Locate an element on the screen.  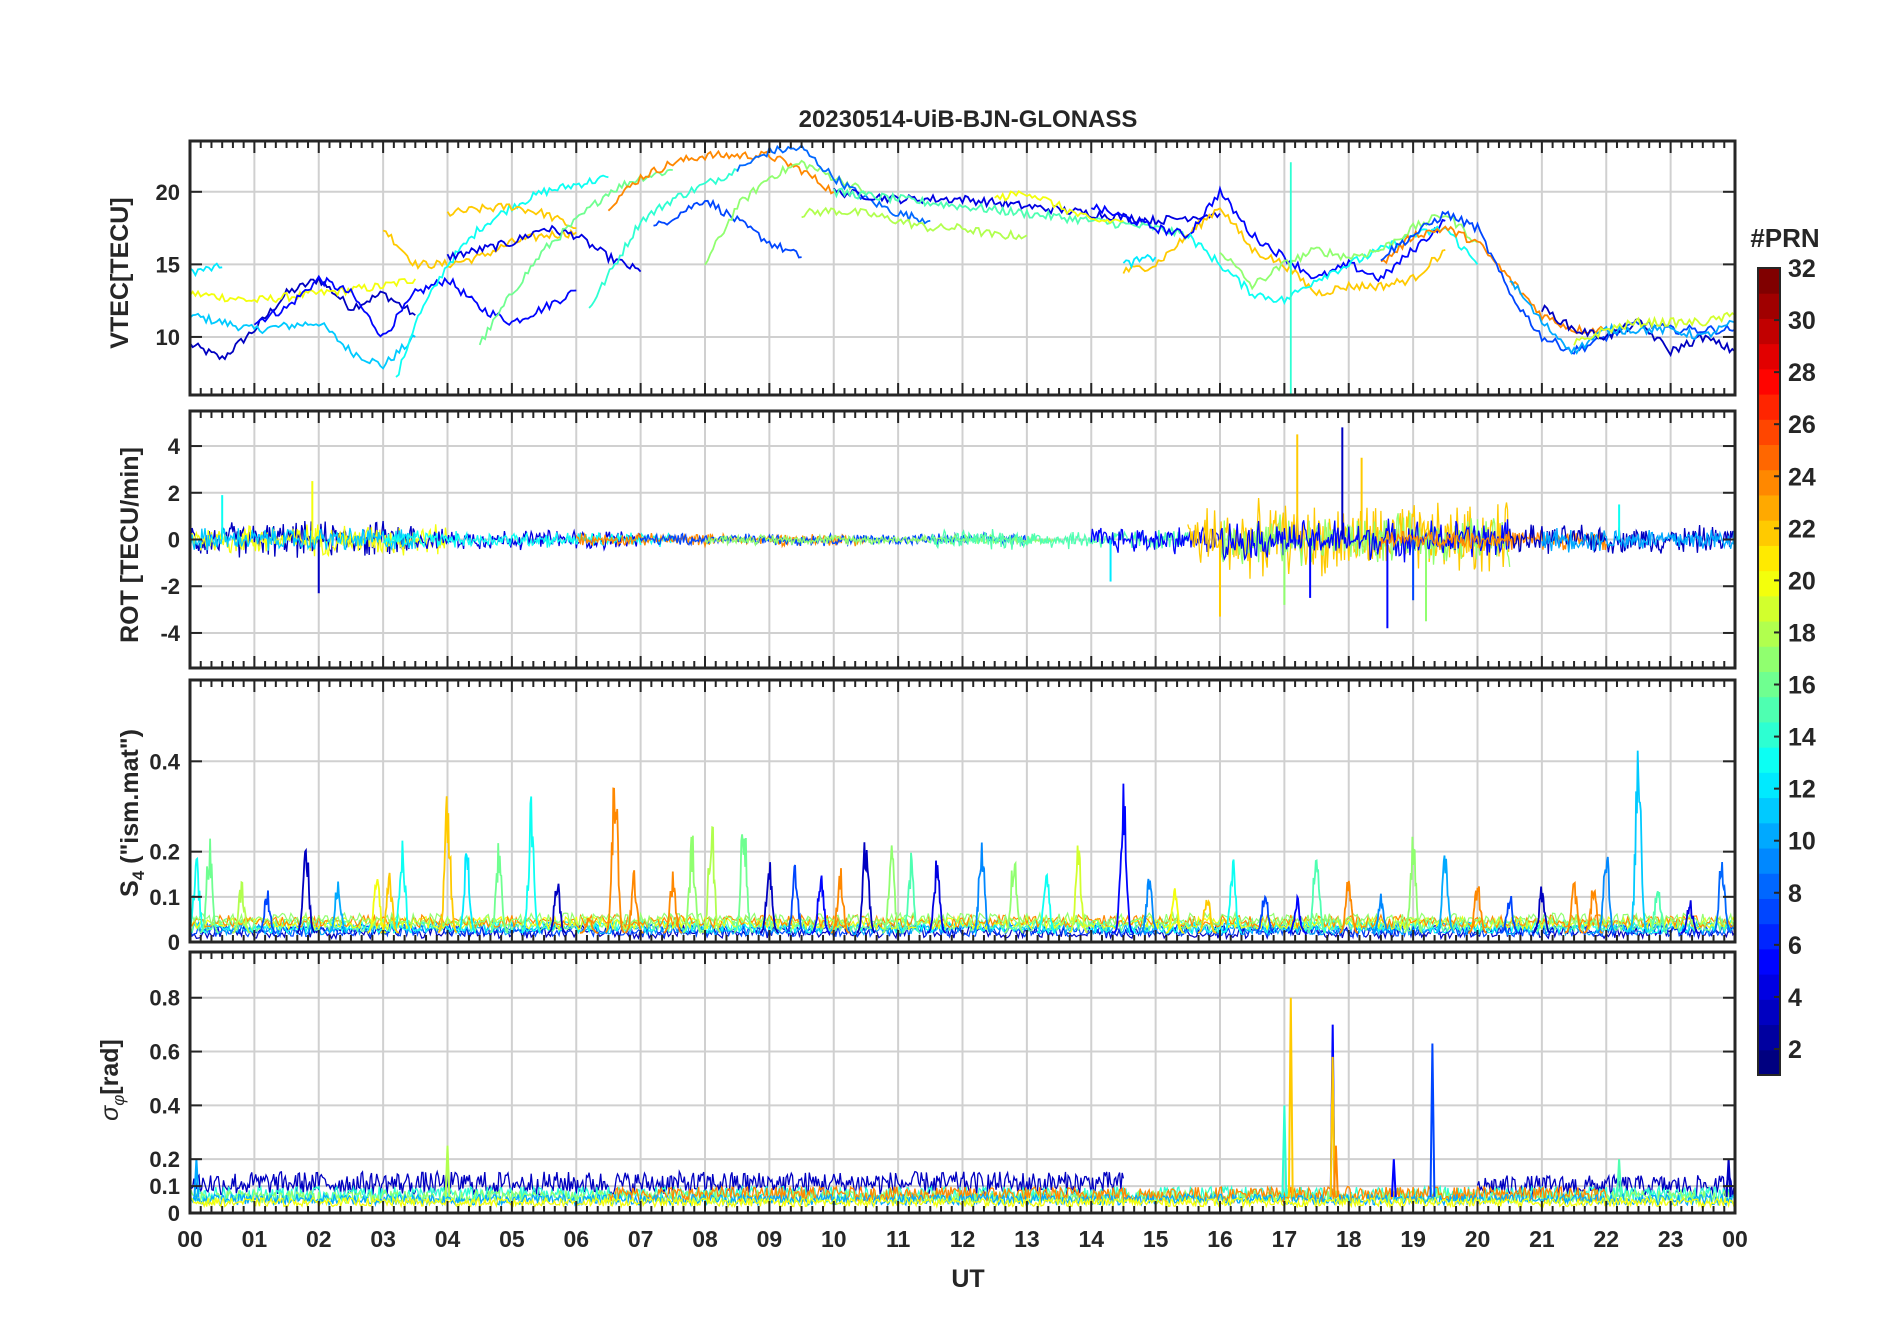
x-tick-label: 01 is located at coordinates (255, 1239).